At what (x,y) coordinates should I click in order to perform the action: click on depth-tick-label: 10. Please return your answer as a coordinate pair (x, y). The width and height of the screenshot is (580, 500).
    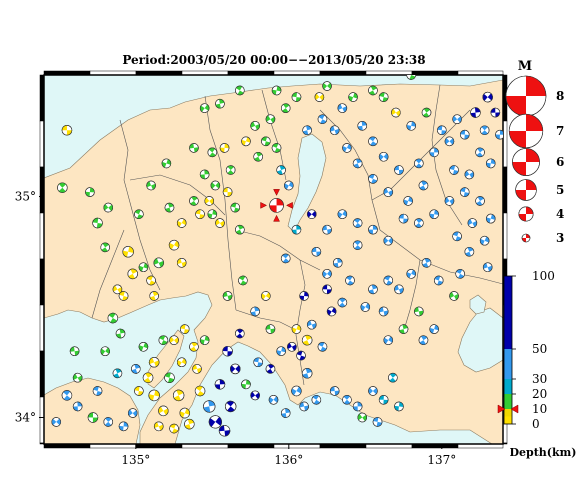
    Looking at the image, I should click on (539, 409).